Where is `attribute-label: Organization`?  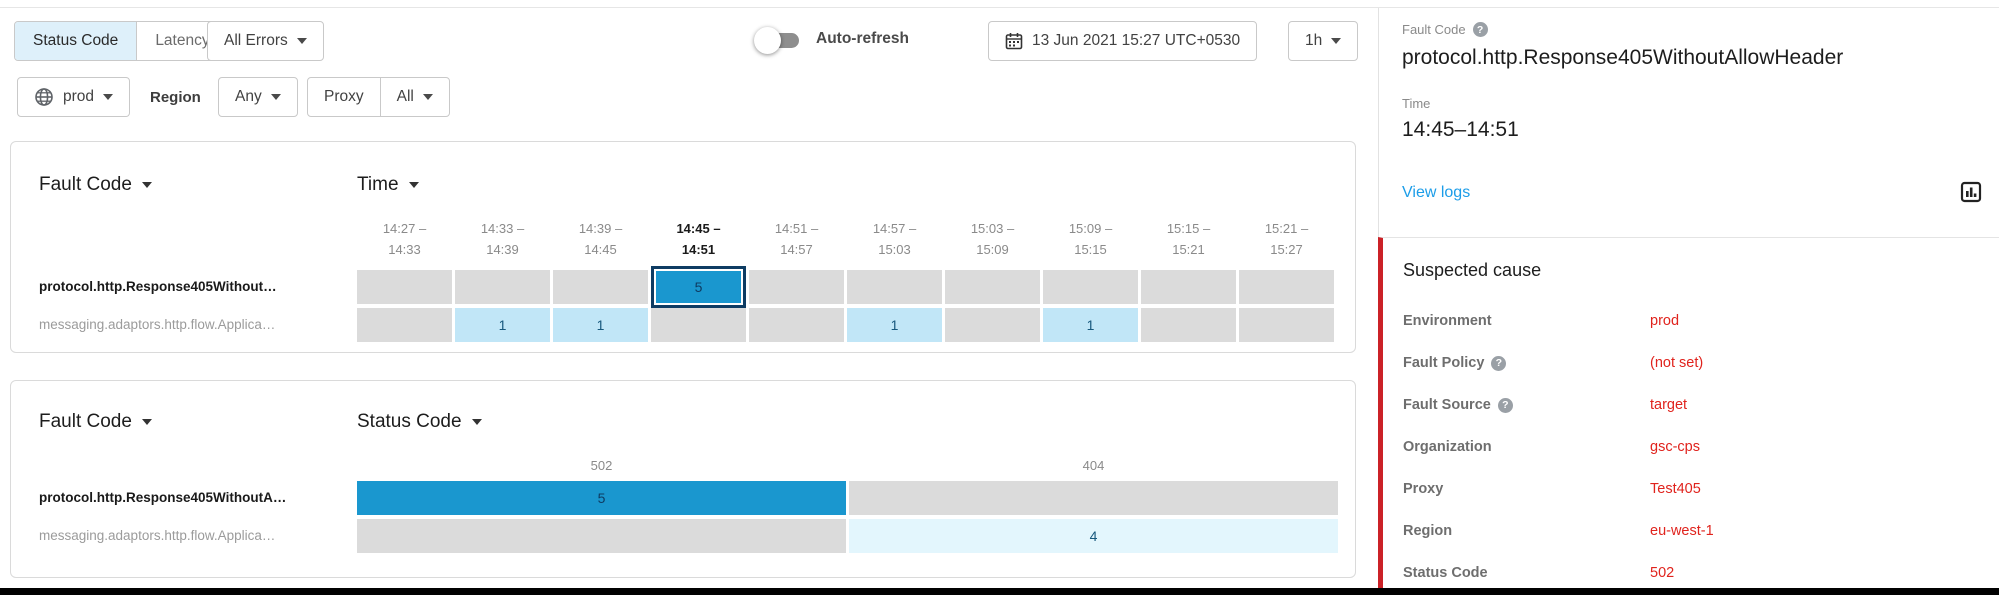 attribute-label: Organization is located at coordinates (1526, 447).